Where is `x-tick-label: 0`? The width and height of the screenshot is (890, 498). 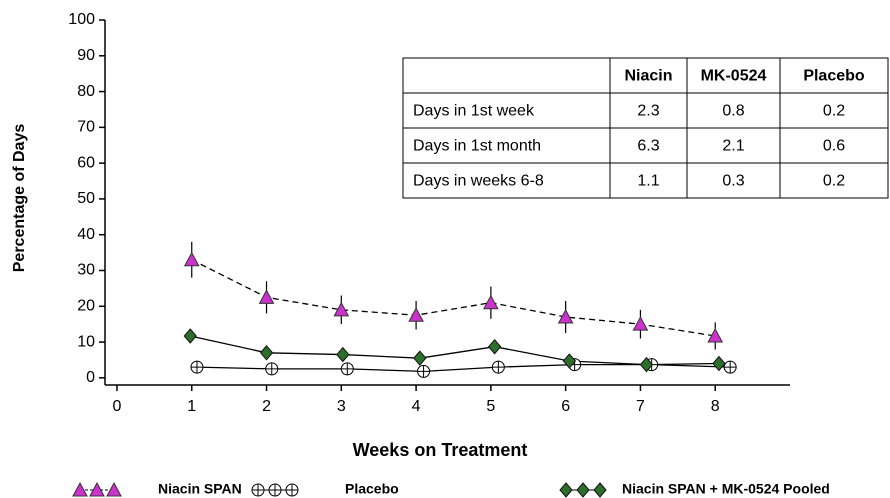 x-tick-label: 0 is located at coordinates (117, 406).